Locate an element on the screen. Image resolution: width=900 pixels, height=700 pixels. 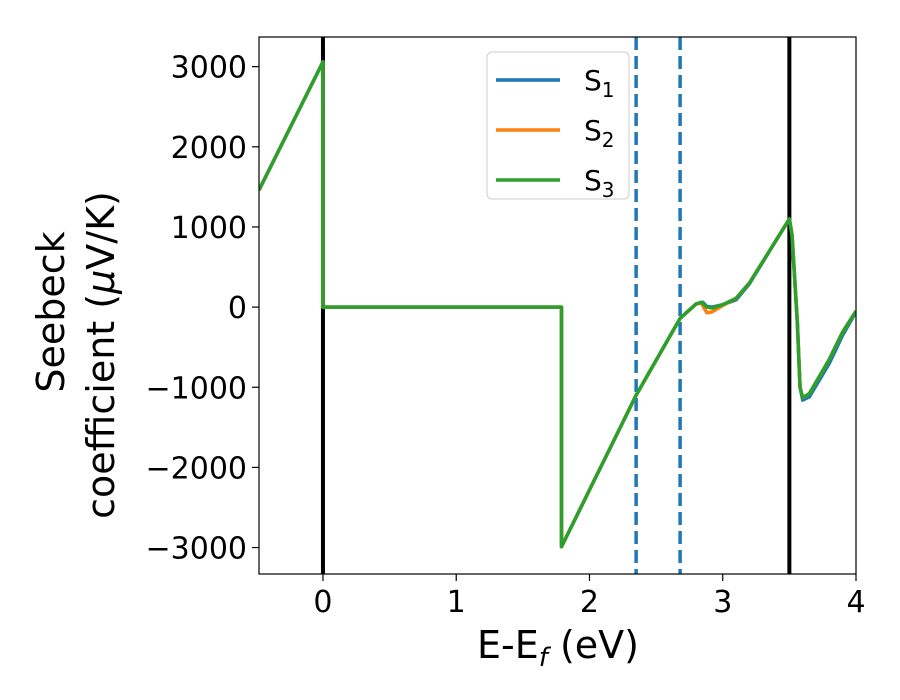
x-tick-label: 3 is located at coordinates (722, 602).